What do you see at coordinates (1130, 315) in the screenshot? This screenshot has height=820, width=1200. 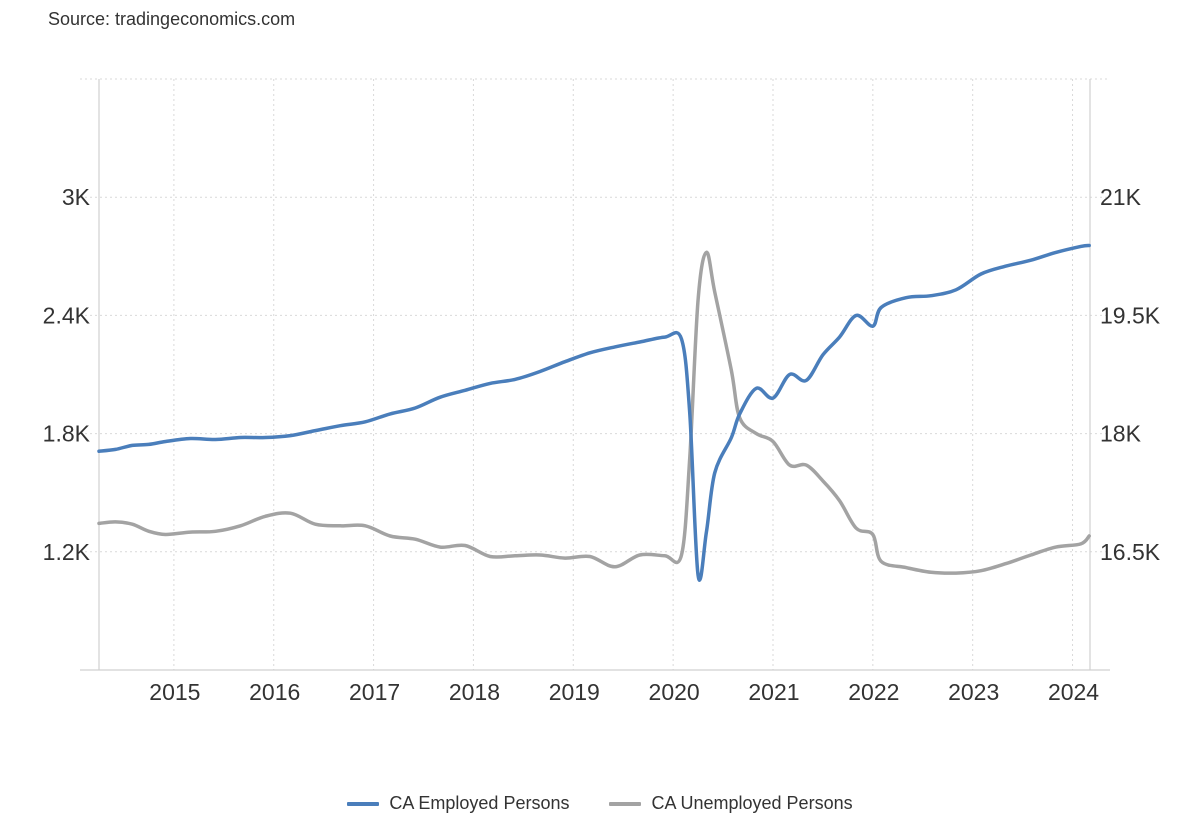 I see `y-right-tick-label: 19.5K` at bounding box center [1130, 315].